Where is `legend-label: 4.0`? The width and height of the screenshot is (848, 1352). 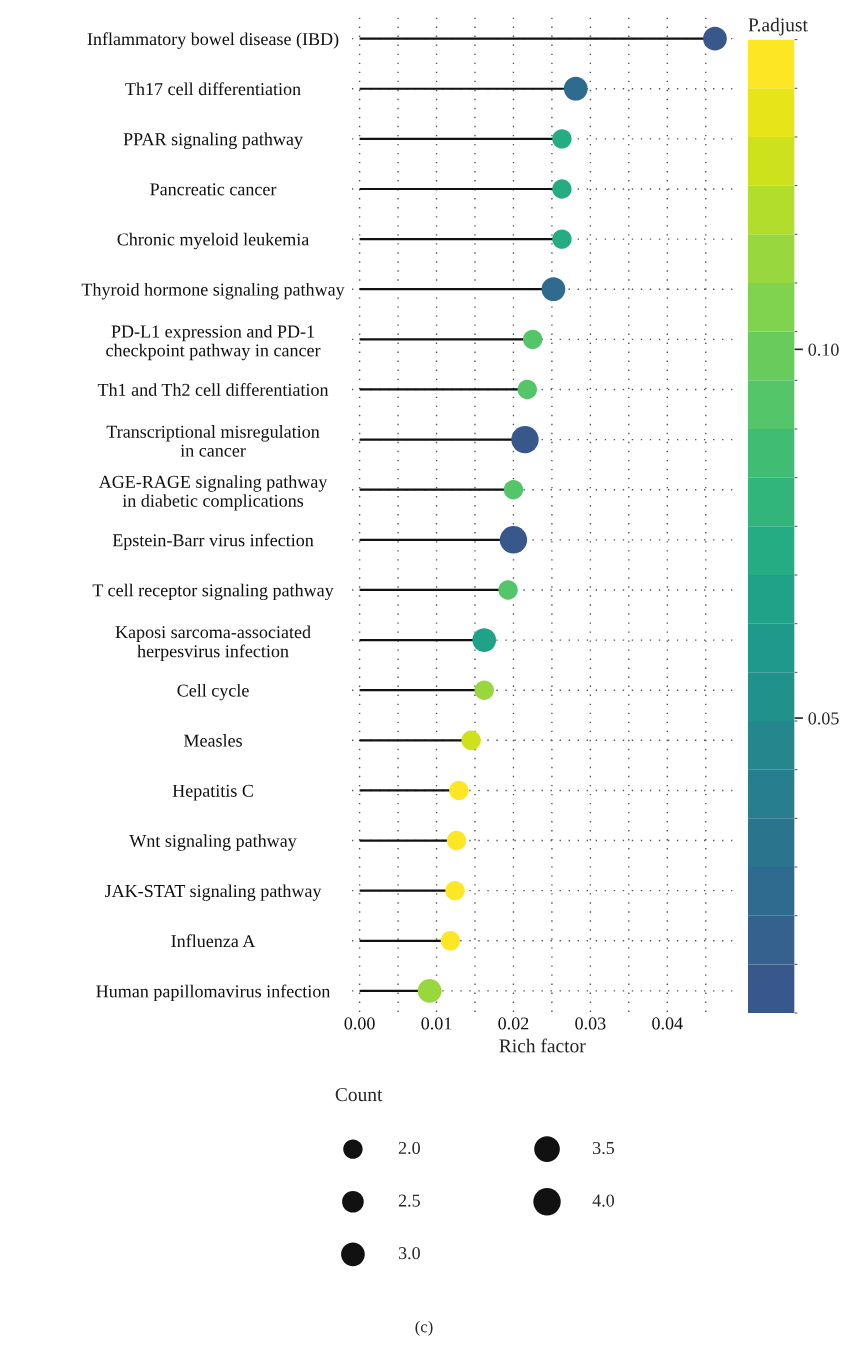
legend-label: 4.0 is located at coordinates (603, 1200).